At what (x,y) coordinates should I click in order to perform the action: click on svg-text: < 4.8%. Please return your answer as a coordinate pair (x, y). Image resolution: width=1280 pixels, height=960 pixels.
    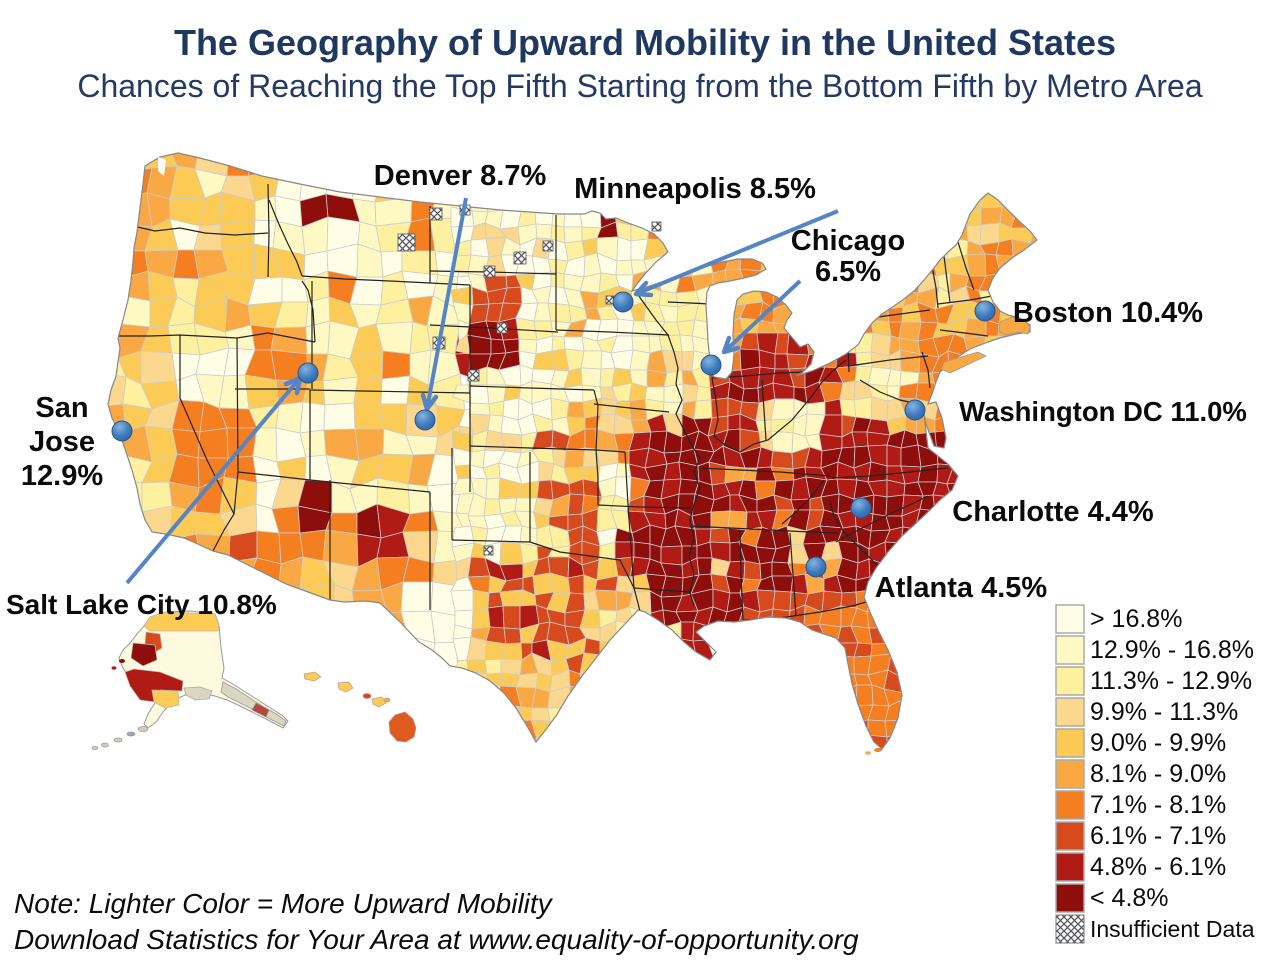
    Looking at the image, I should click on (1129, 898).